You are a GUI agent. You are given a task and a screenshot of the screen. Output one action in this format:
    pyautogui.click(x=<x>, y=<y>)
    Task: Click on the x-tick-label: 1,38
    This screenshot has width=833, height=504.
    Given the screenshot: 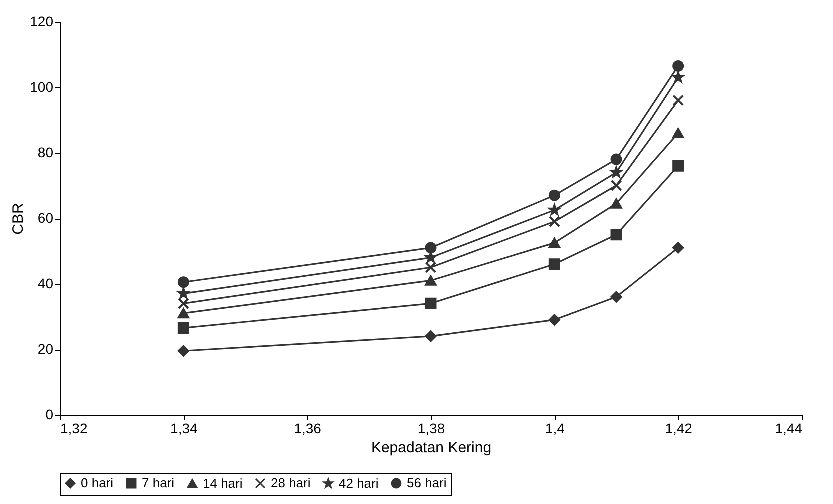 What is the action you would take?
    pyautogui.click(x=432, y=428)
    